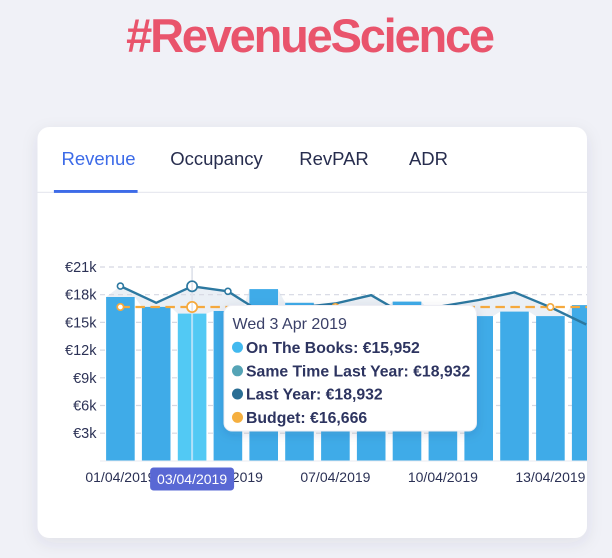  What do you see at coordinates (310, 35) in the screenshot?
I see `svg-text: #RevenueScience` at bounding box center [310, 35].